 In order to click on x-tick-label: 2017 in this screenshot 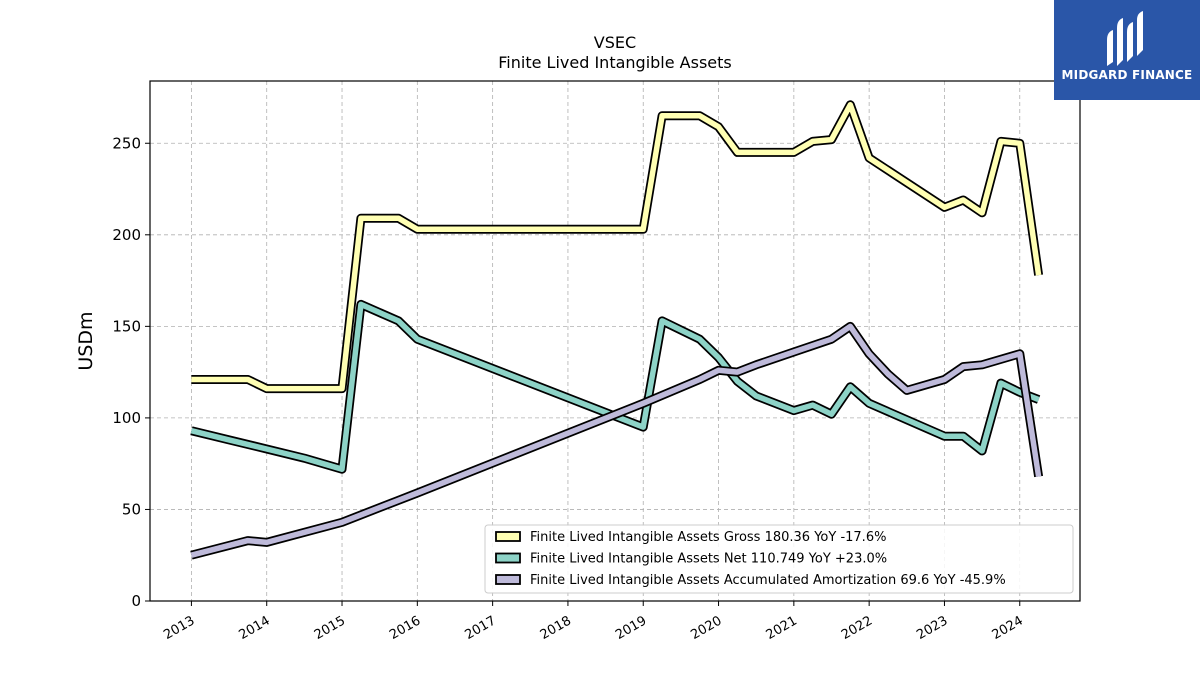, I will do `click(480, 628)`.